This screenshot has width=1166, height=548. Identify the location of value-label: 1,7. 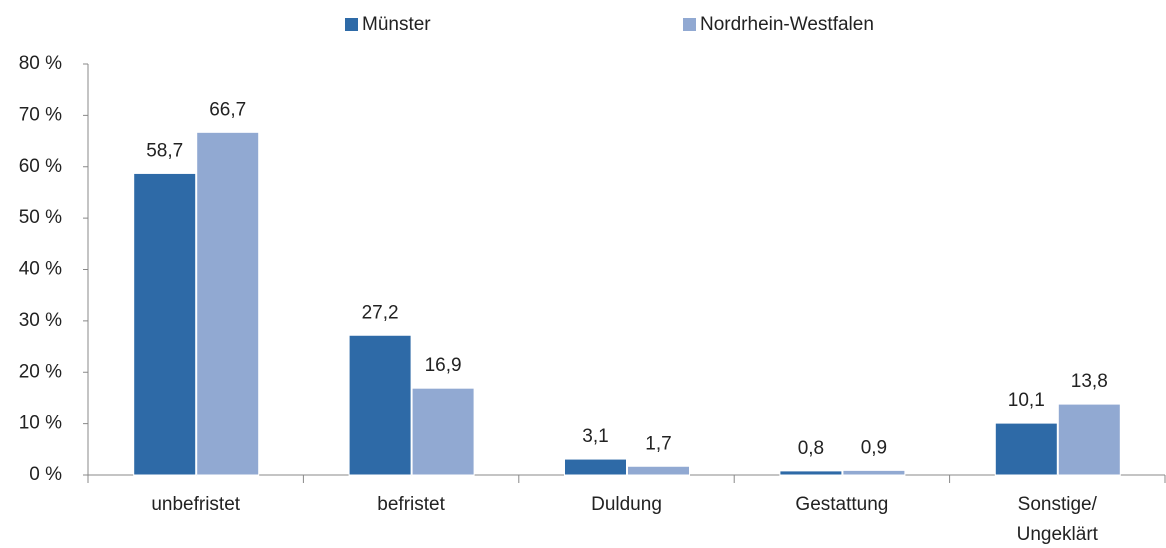
(658, 443).